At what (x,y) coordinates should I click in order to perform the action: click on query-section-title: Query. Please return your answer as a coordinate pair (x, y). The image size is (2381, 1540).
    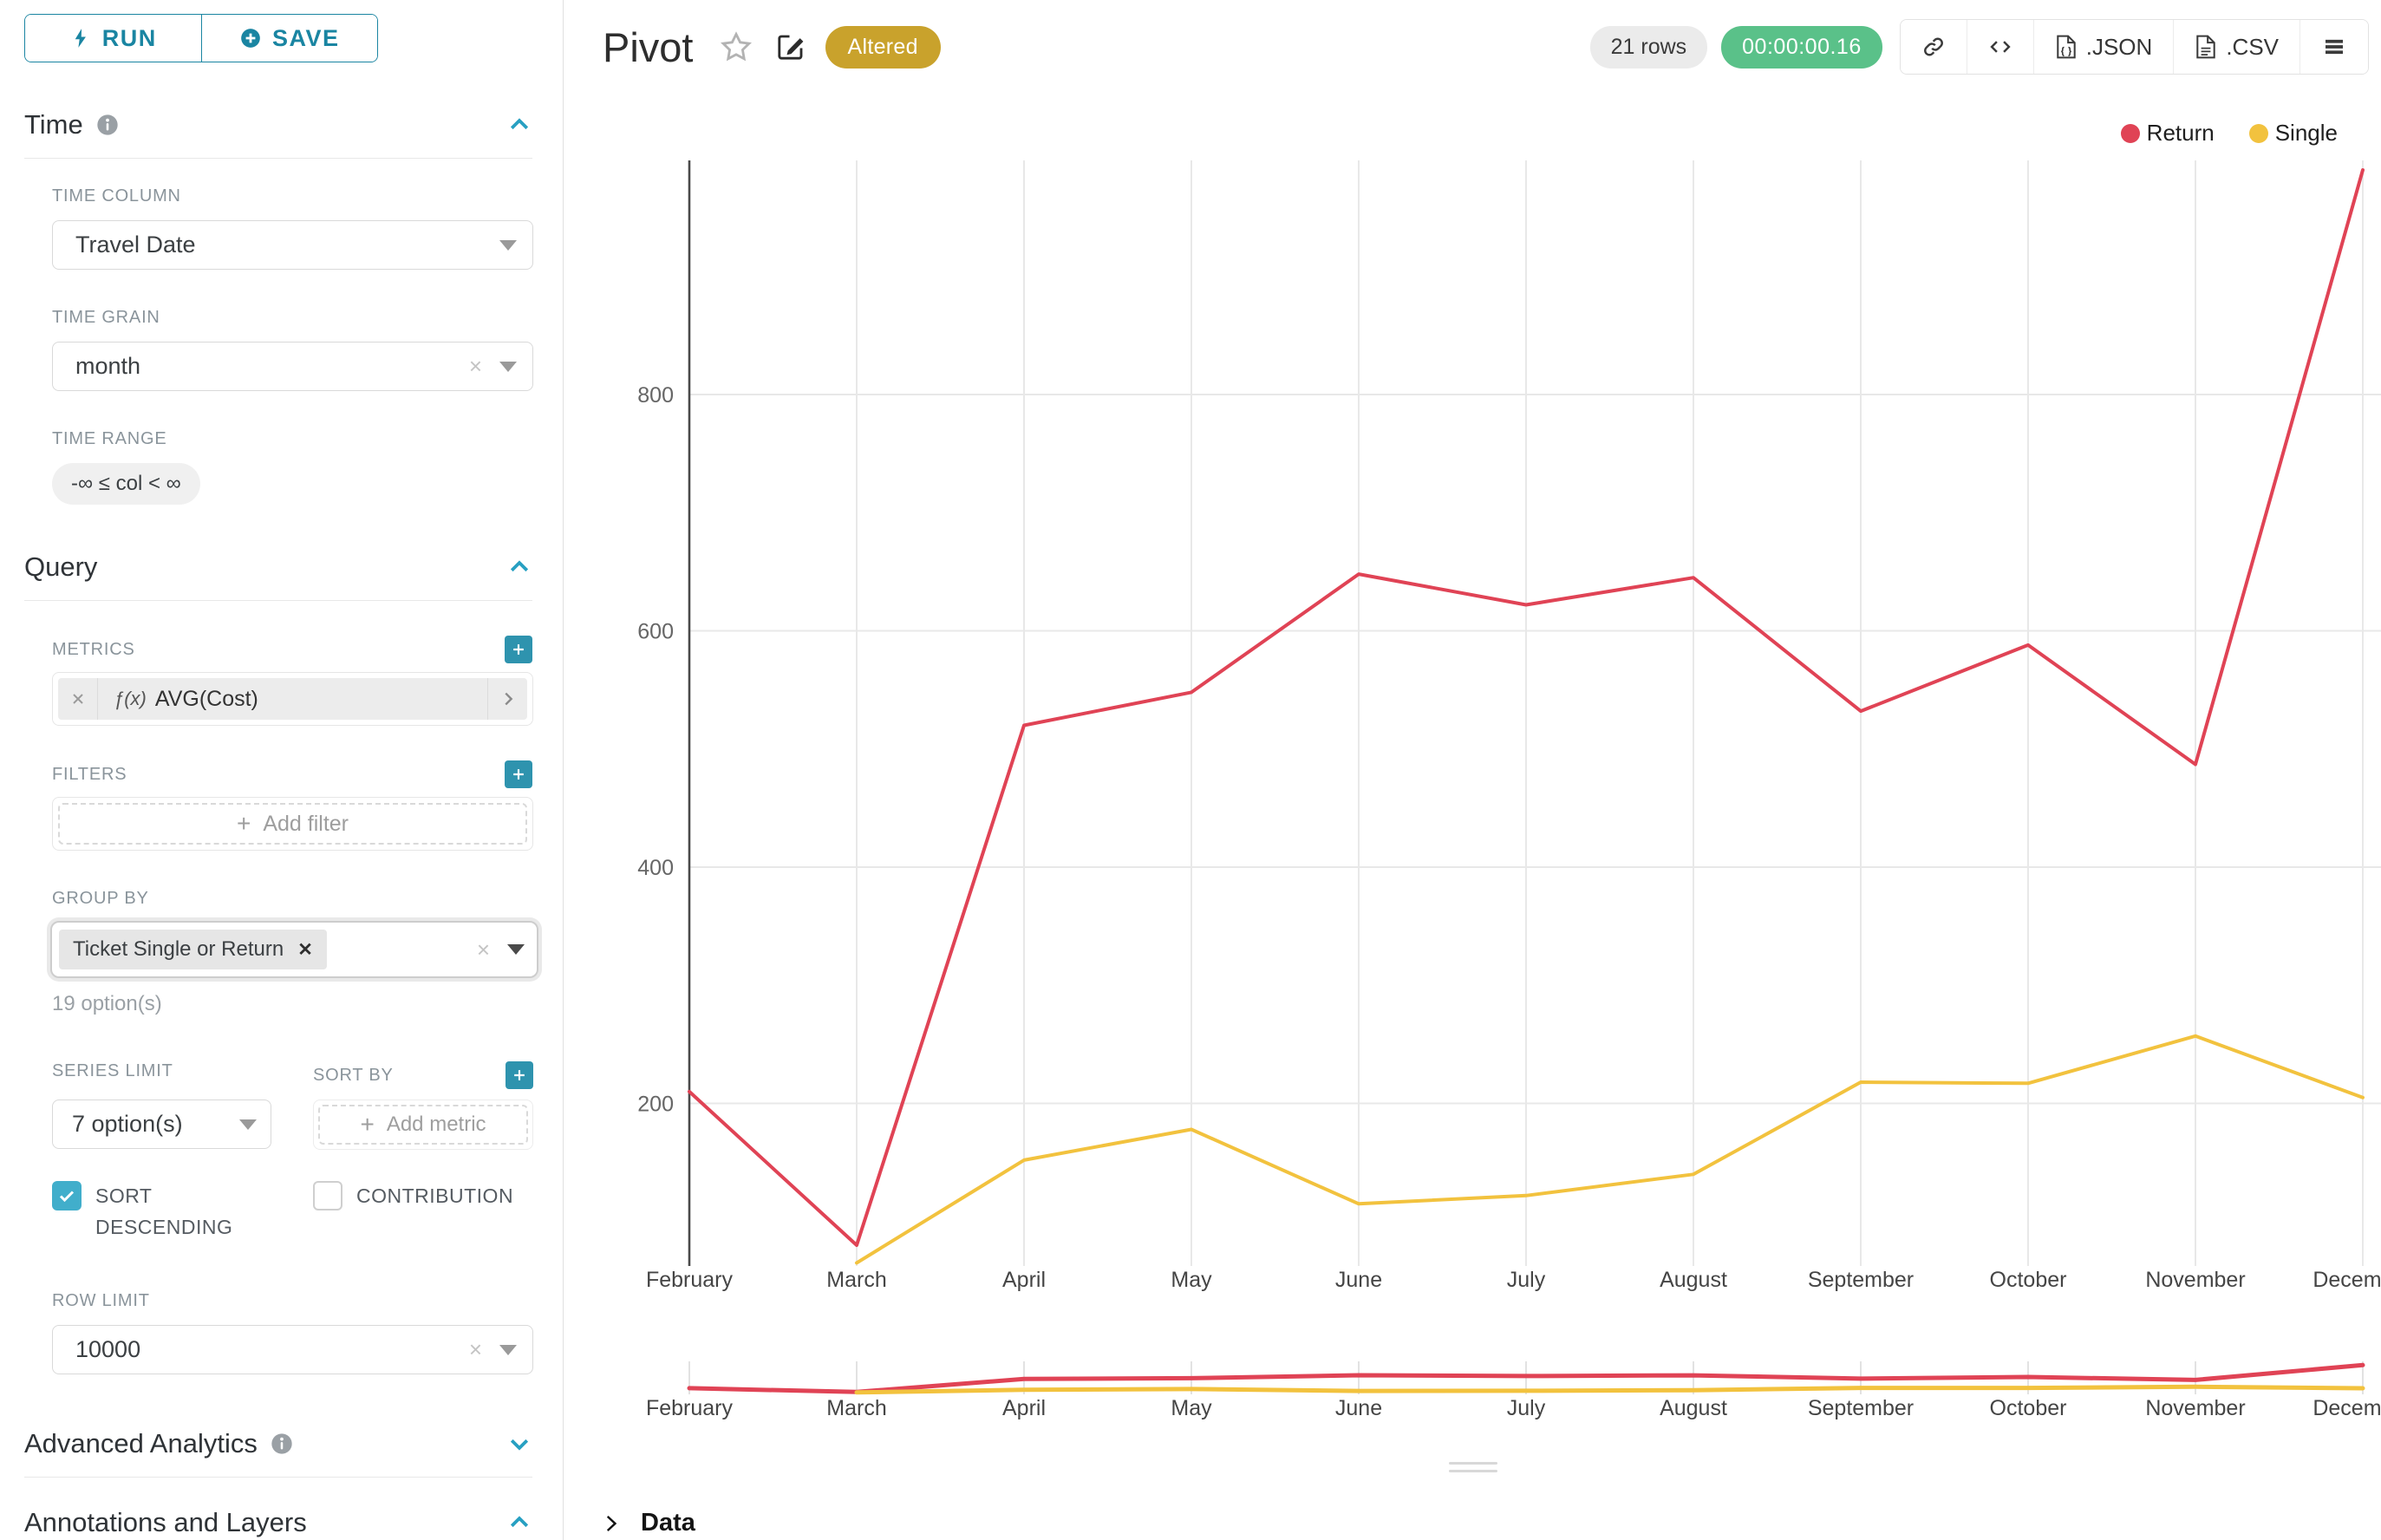
    Looking at the image, I should click on (61, 566).